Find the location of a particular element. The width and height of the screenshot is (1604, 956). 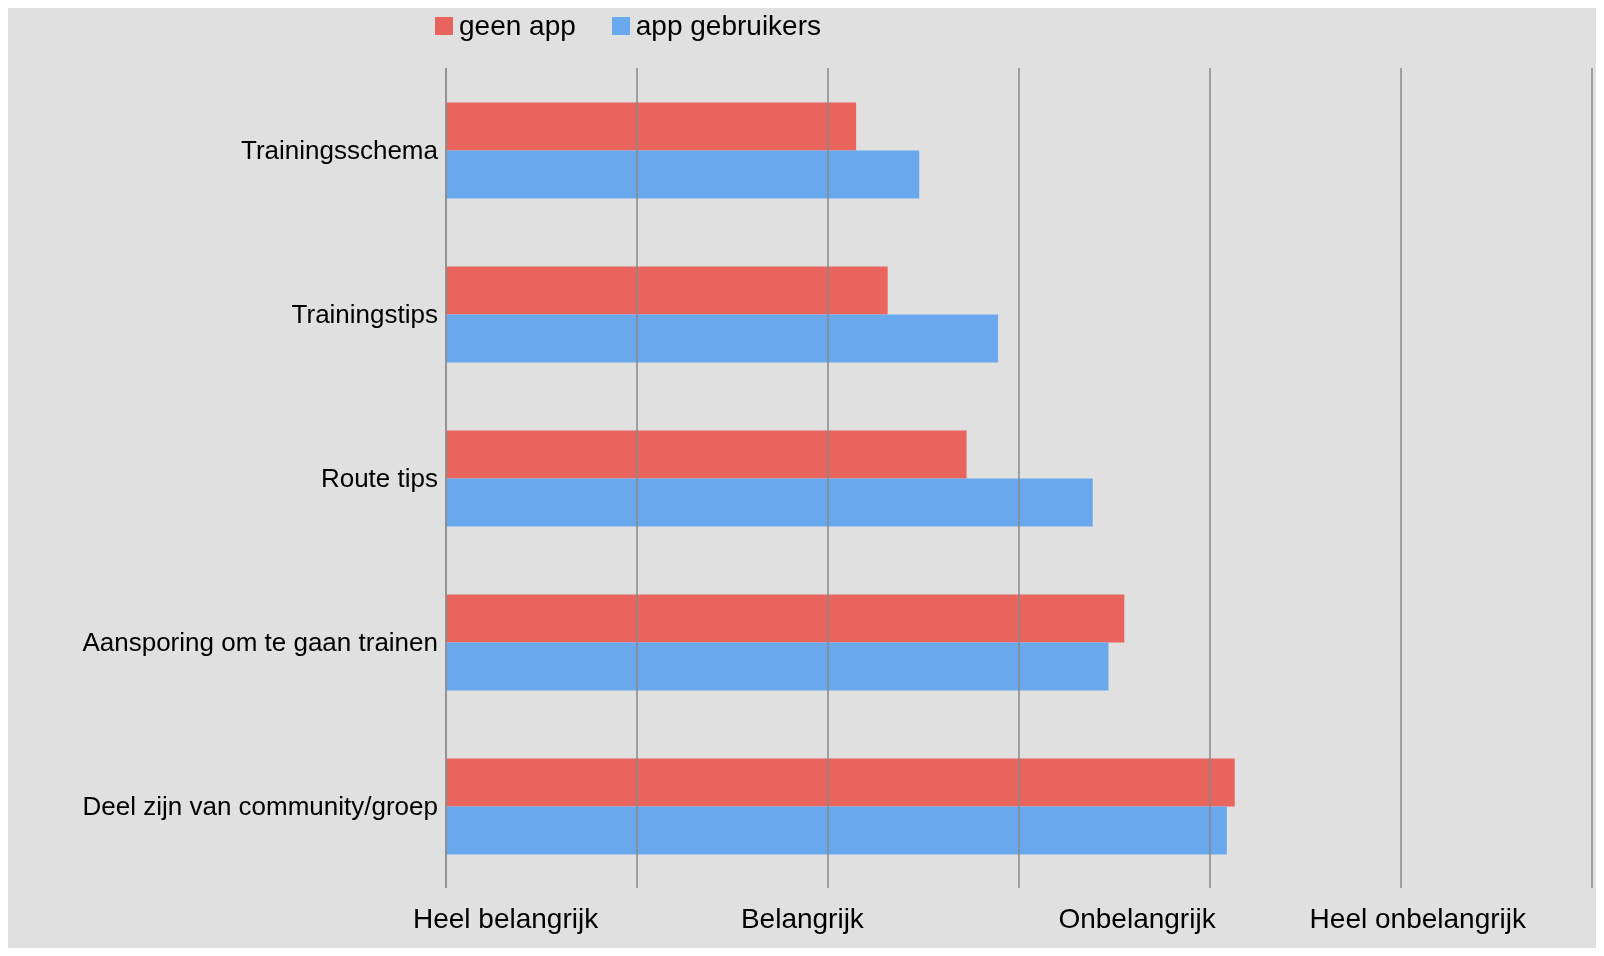

y-tick-label: Route tips is located at coordinates (379, 478).